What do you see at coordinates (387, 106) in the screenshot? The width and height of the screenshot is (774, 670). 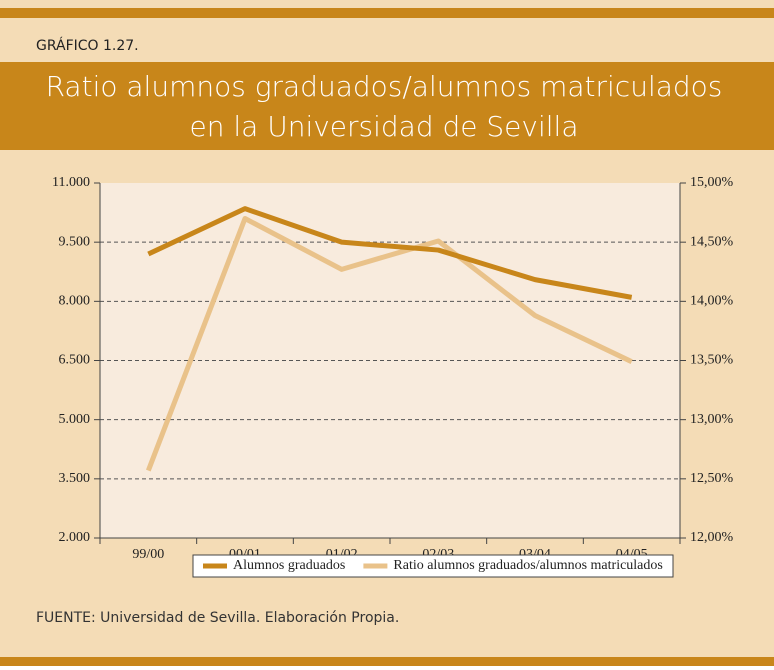 I see `title-band` at bounding box center [387, 106].